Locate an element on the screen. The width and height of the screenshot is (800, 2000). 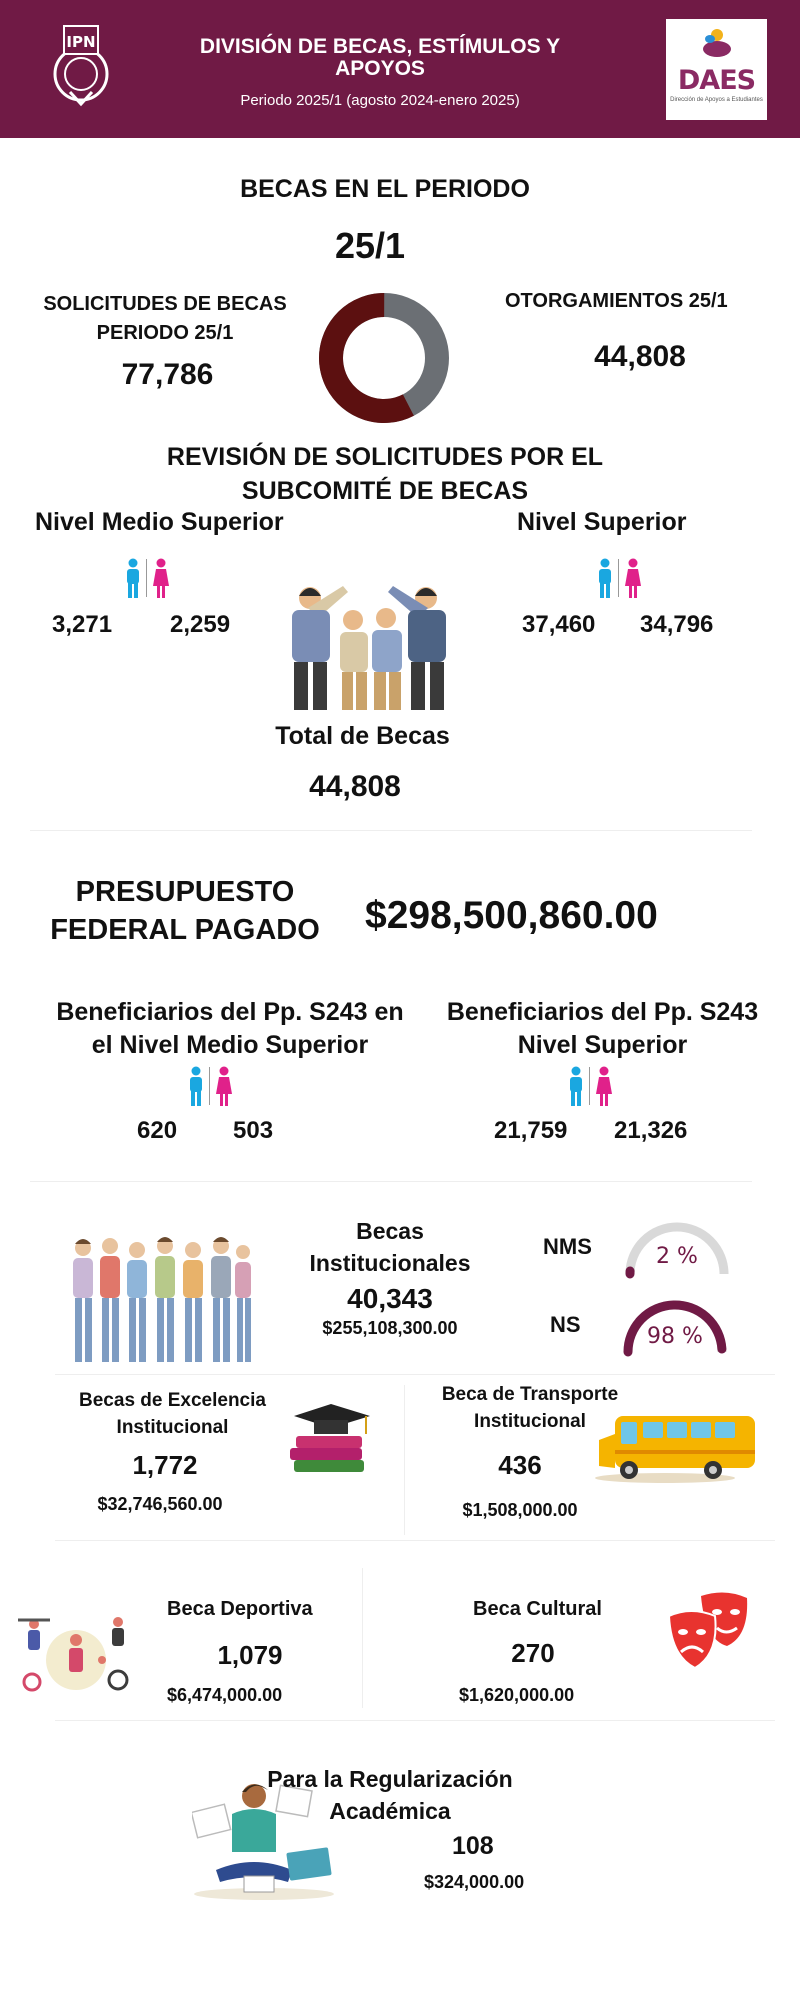
gauge-track is located at coordinates (677, 1248).